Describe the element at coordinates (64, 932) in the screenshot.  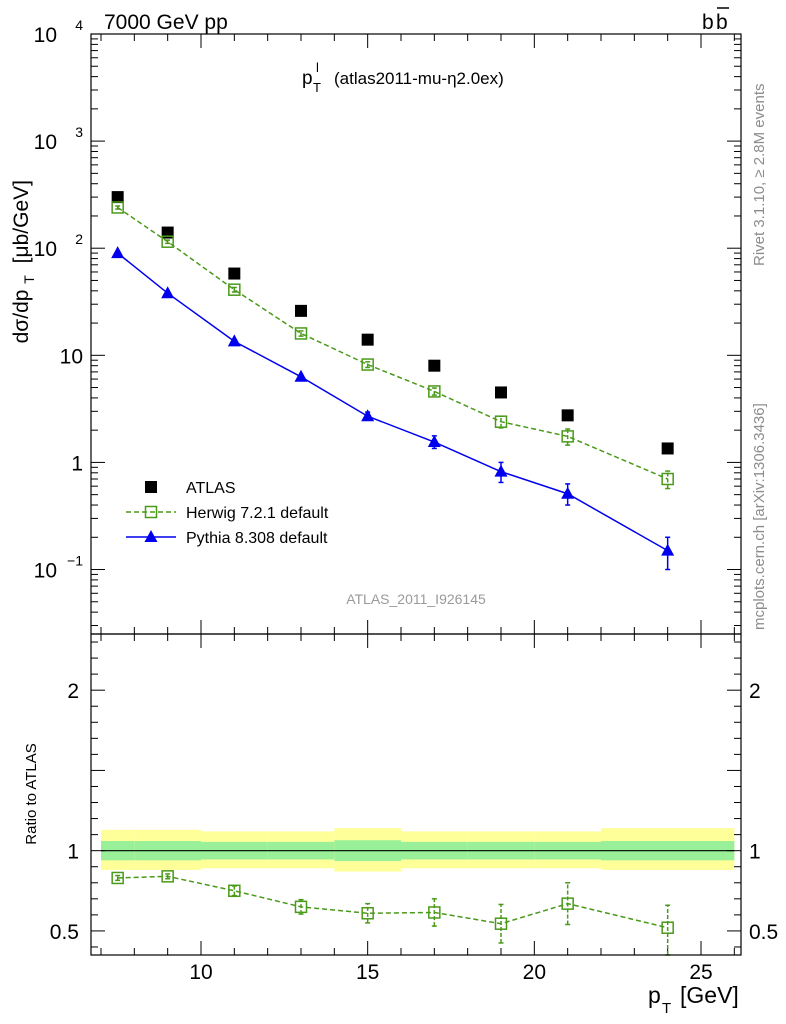
I see `ratio-y-tick-label: 0.5` at that location.